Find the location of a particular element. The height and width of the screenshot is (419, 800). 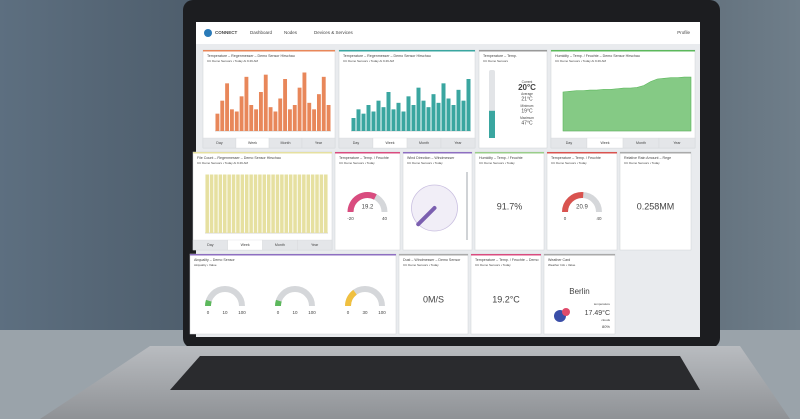

panel-subtitle: CC Demo Sensors • Today is located at coordinates (357, 163).